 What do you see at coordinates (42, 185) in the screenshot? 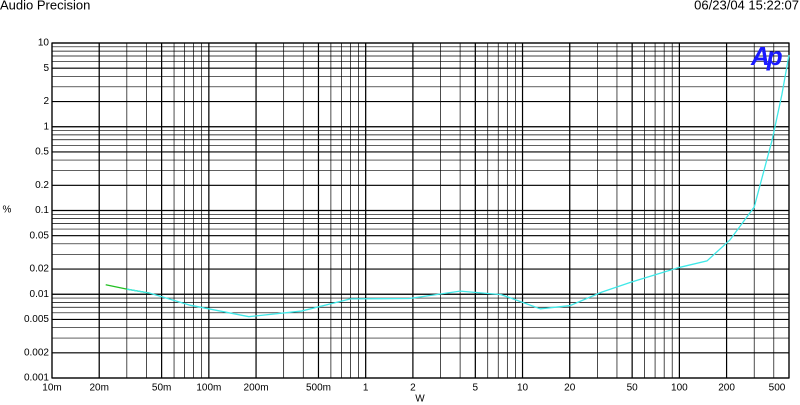
I see `y-tick-label: 0.2` at bounding box center [42, 185].